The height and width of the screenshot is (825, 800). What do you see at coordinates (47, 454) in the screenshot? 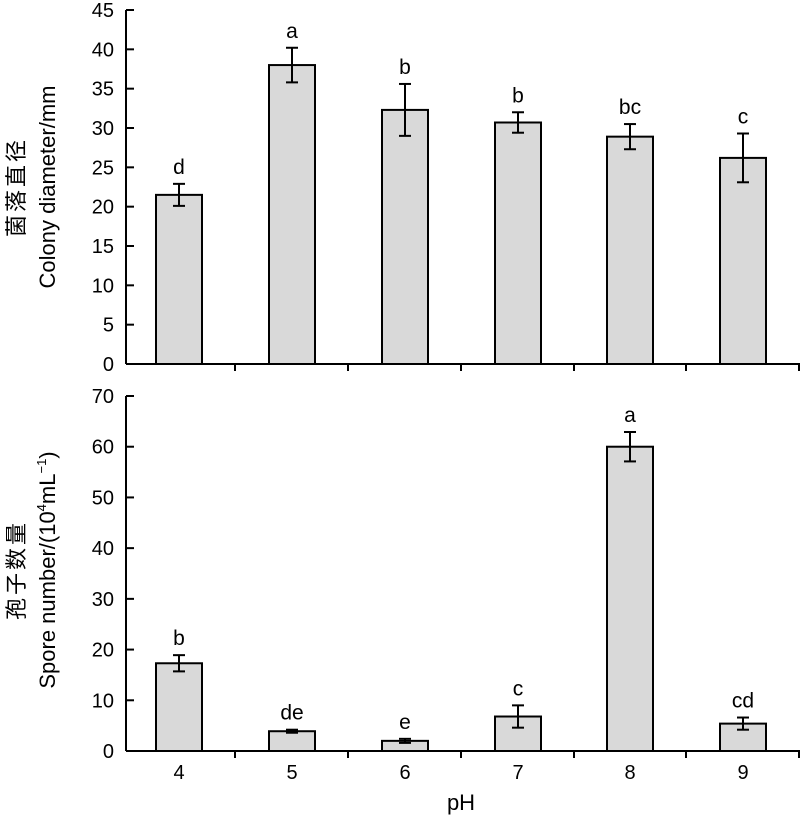
I see `bottom-ylabel-en-suffix: )` at bounding box center [47, 454].